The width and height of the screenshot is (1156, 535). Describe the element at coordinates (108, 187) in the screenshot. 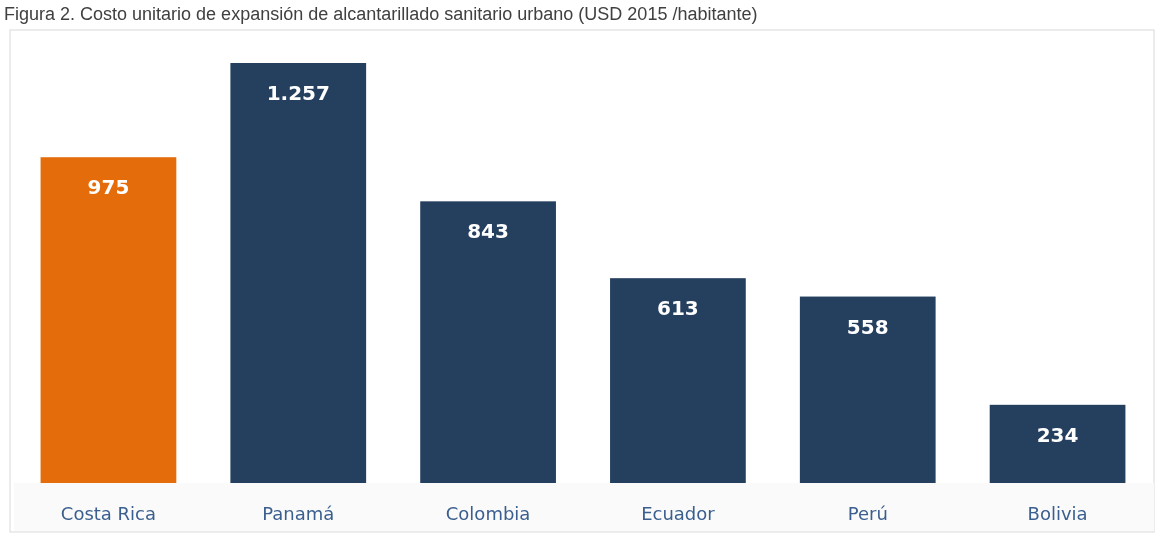

I see `data-label: 975` at that location.